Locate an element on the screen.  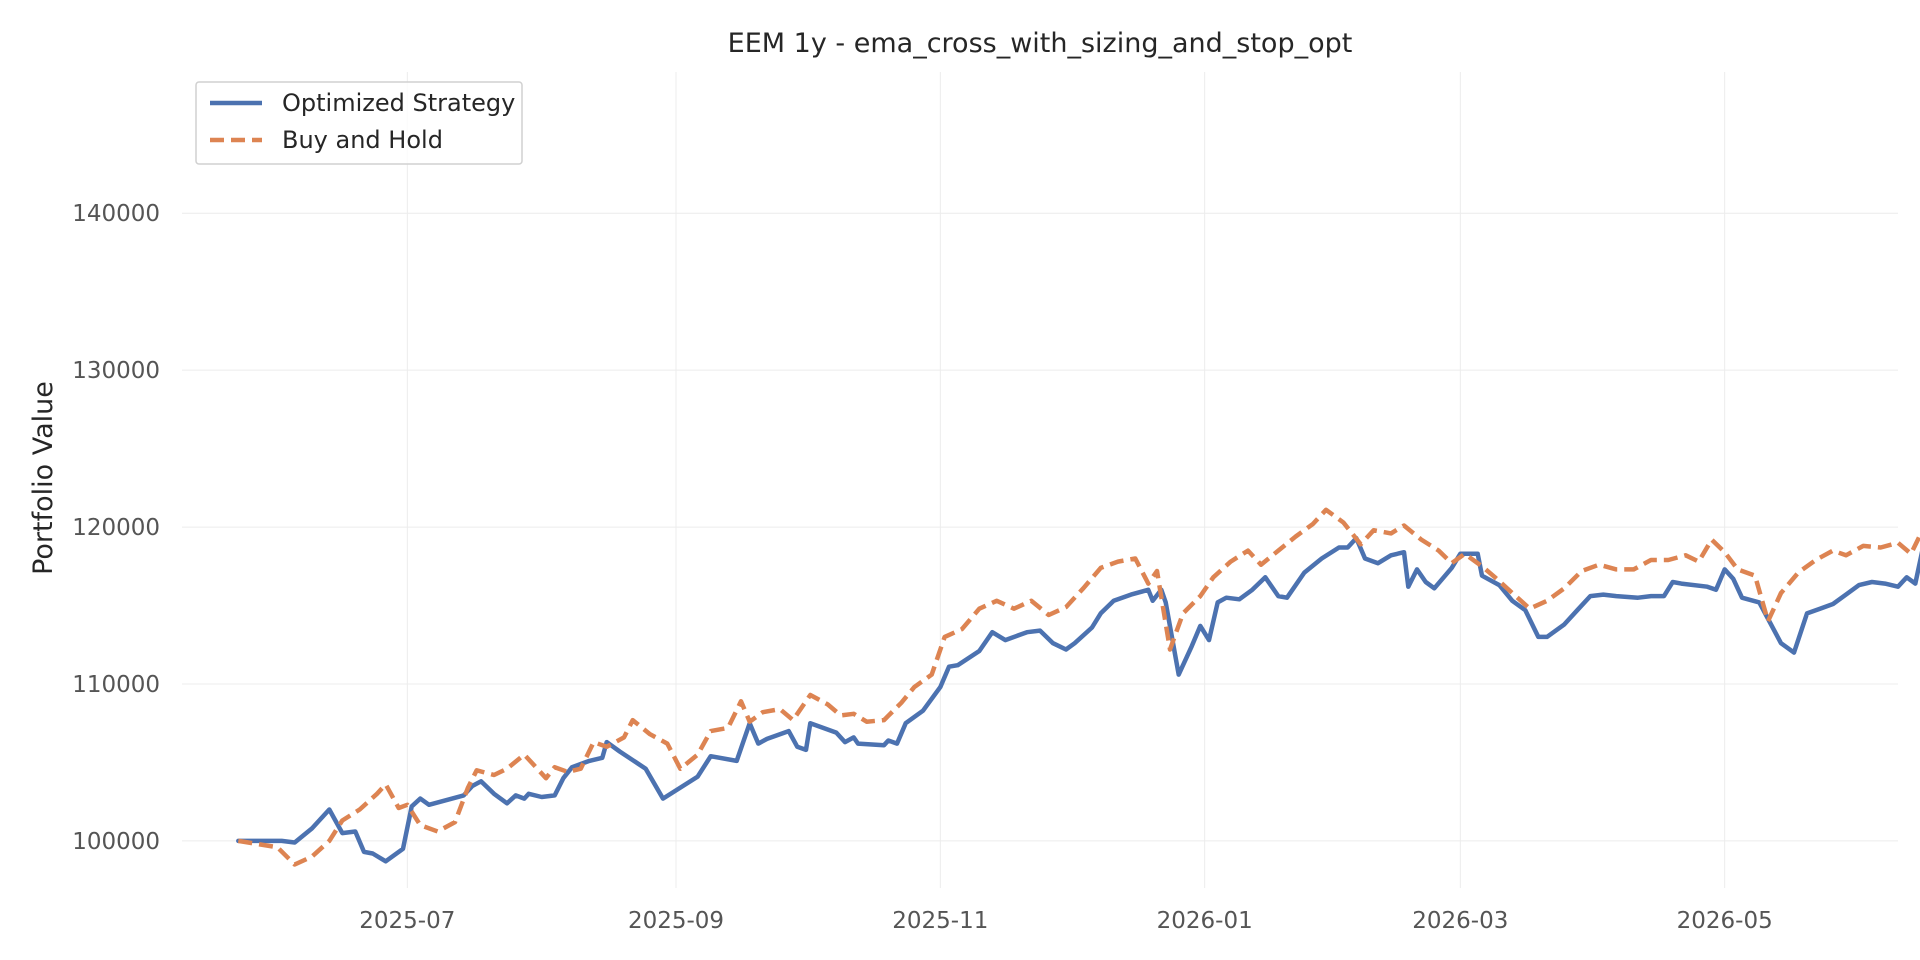
legend: Optimized Strategy Buy and Hold is located at coordinates (359, 123).